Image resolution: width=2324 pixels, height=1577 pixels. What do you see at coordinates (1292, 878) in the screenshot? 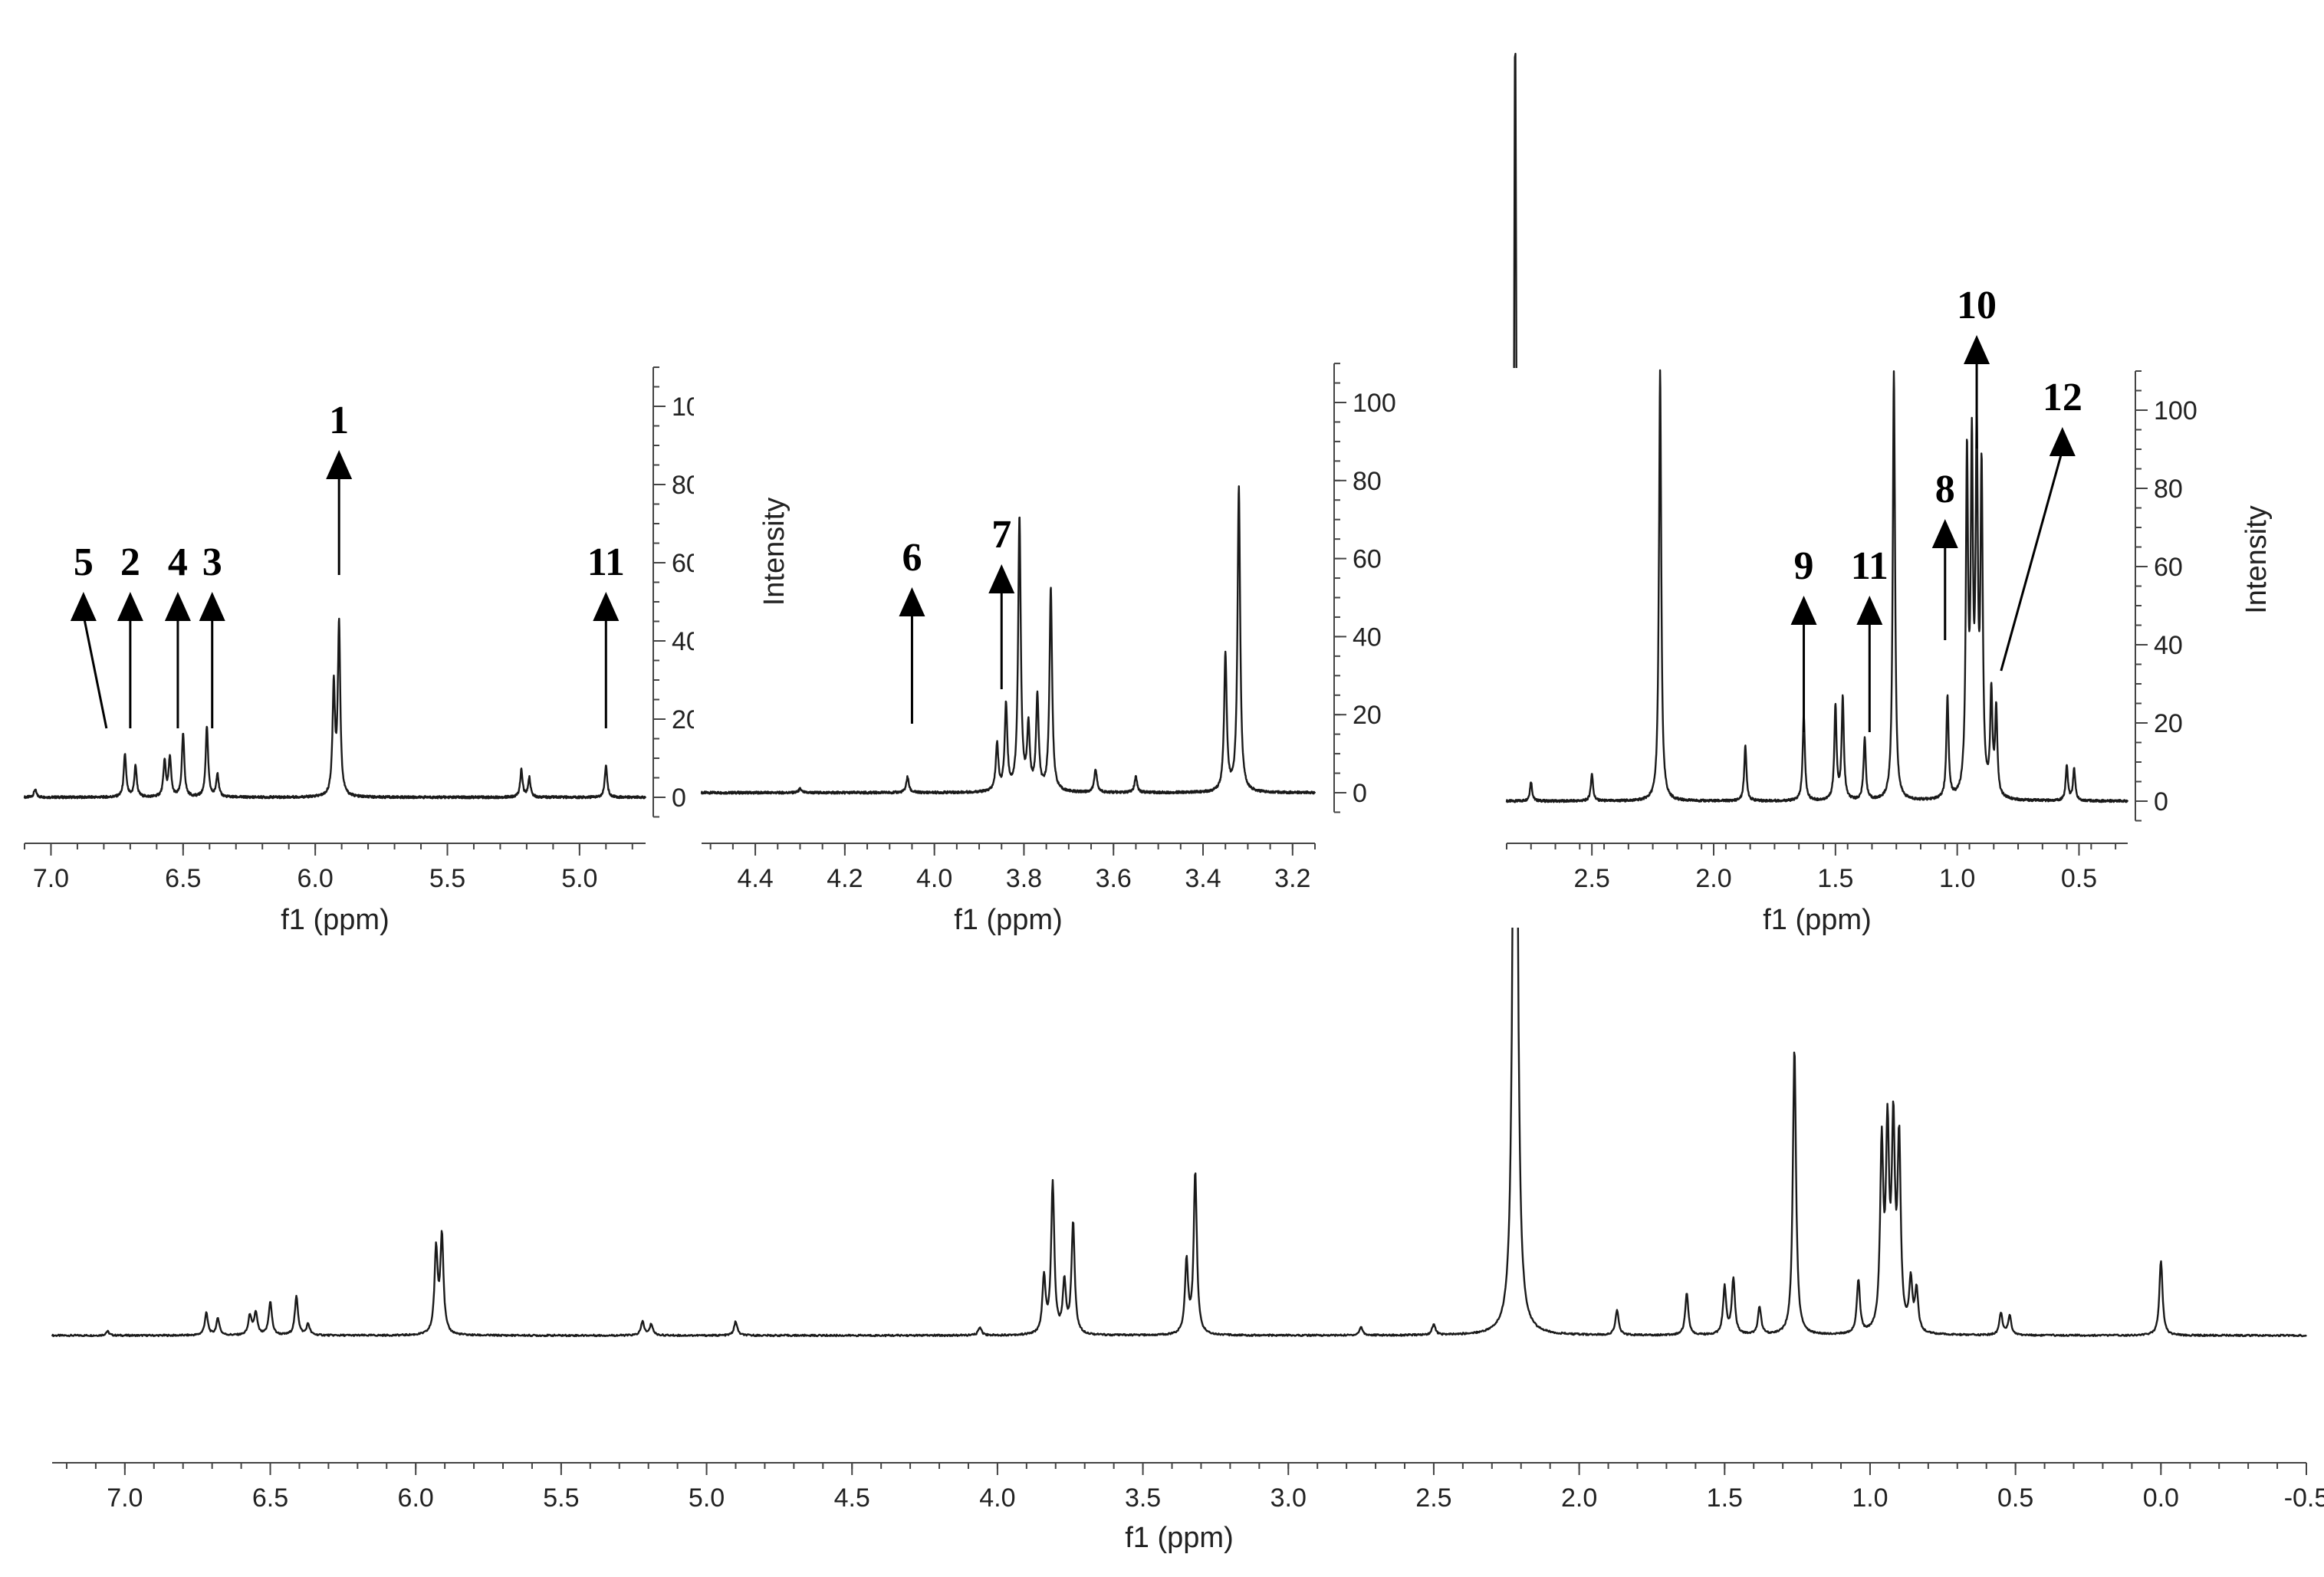
I see `inset-x-tick-label: 3.2` at bounding box center [1292, 878].